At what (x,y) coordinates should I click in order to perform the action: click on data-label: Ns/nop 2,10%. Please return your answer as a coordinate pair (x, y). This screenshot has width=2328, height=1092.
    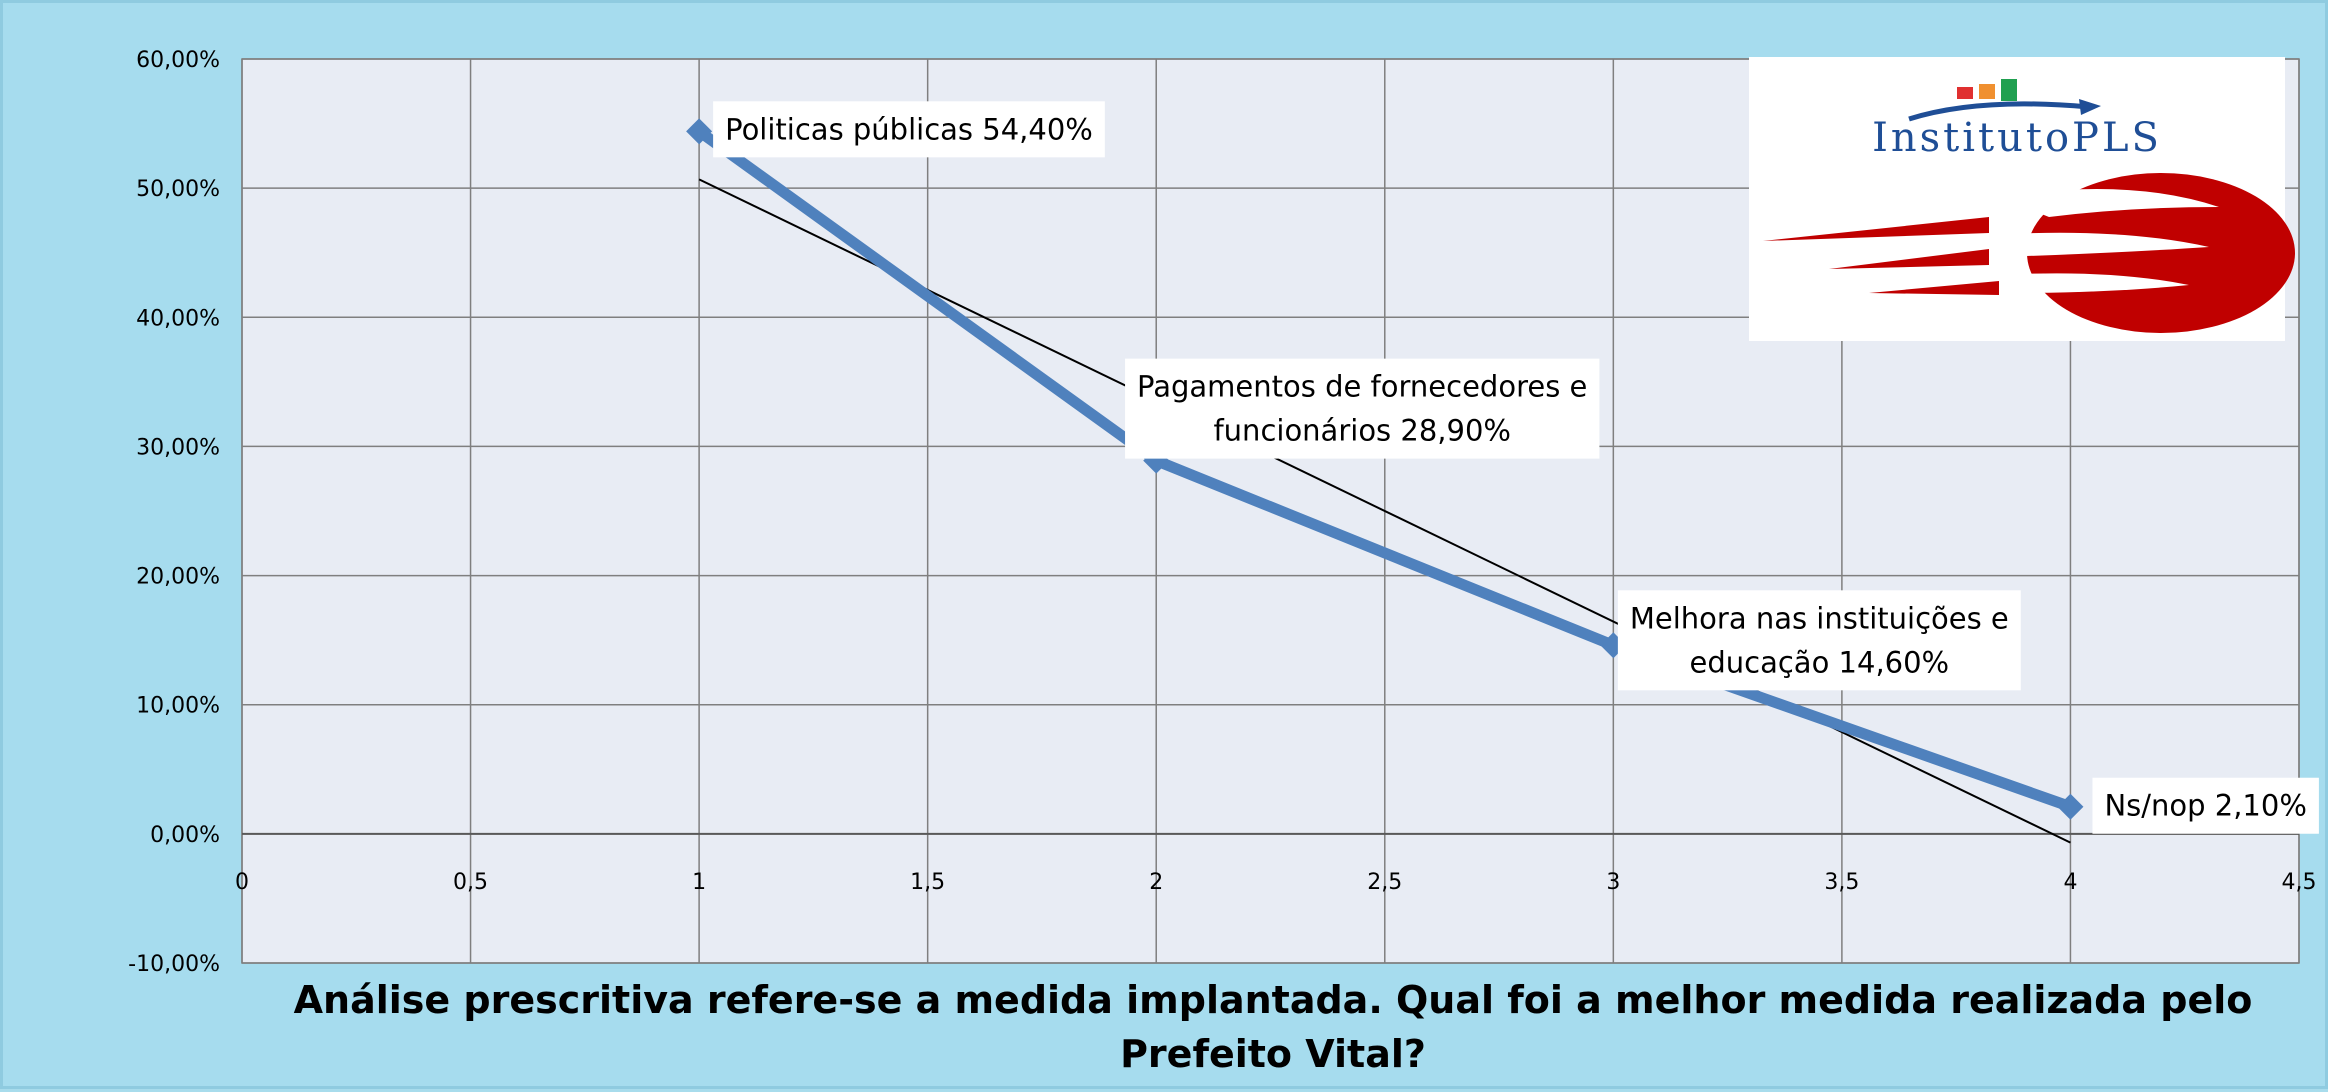
    Looking at the image, I should click on (2205, 805).